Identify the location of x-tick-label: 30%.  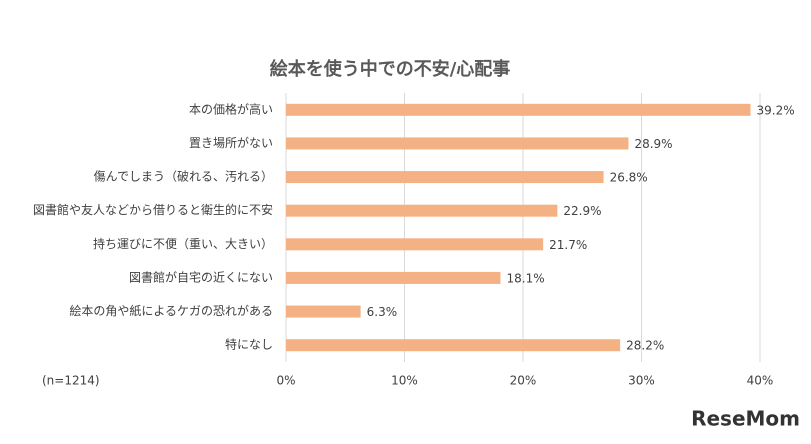
(641, 381).